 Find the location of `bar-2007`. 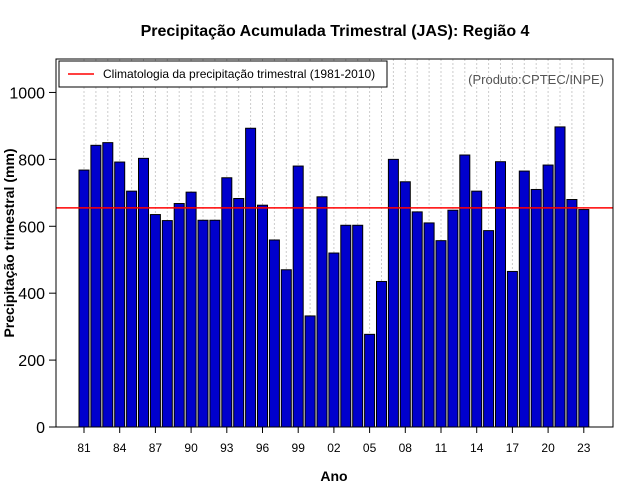

bar-2007 is located at coordinates (393, 293).